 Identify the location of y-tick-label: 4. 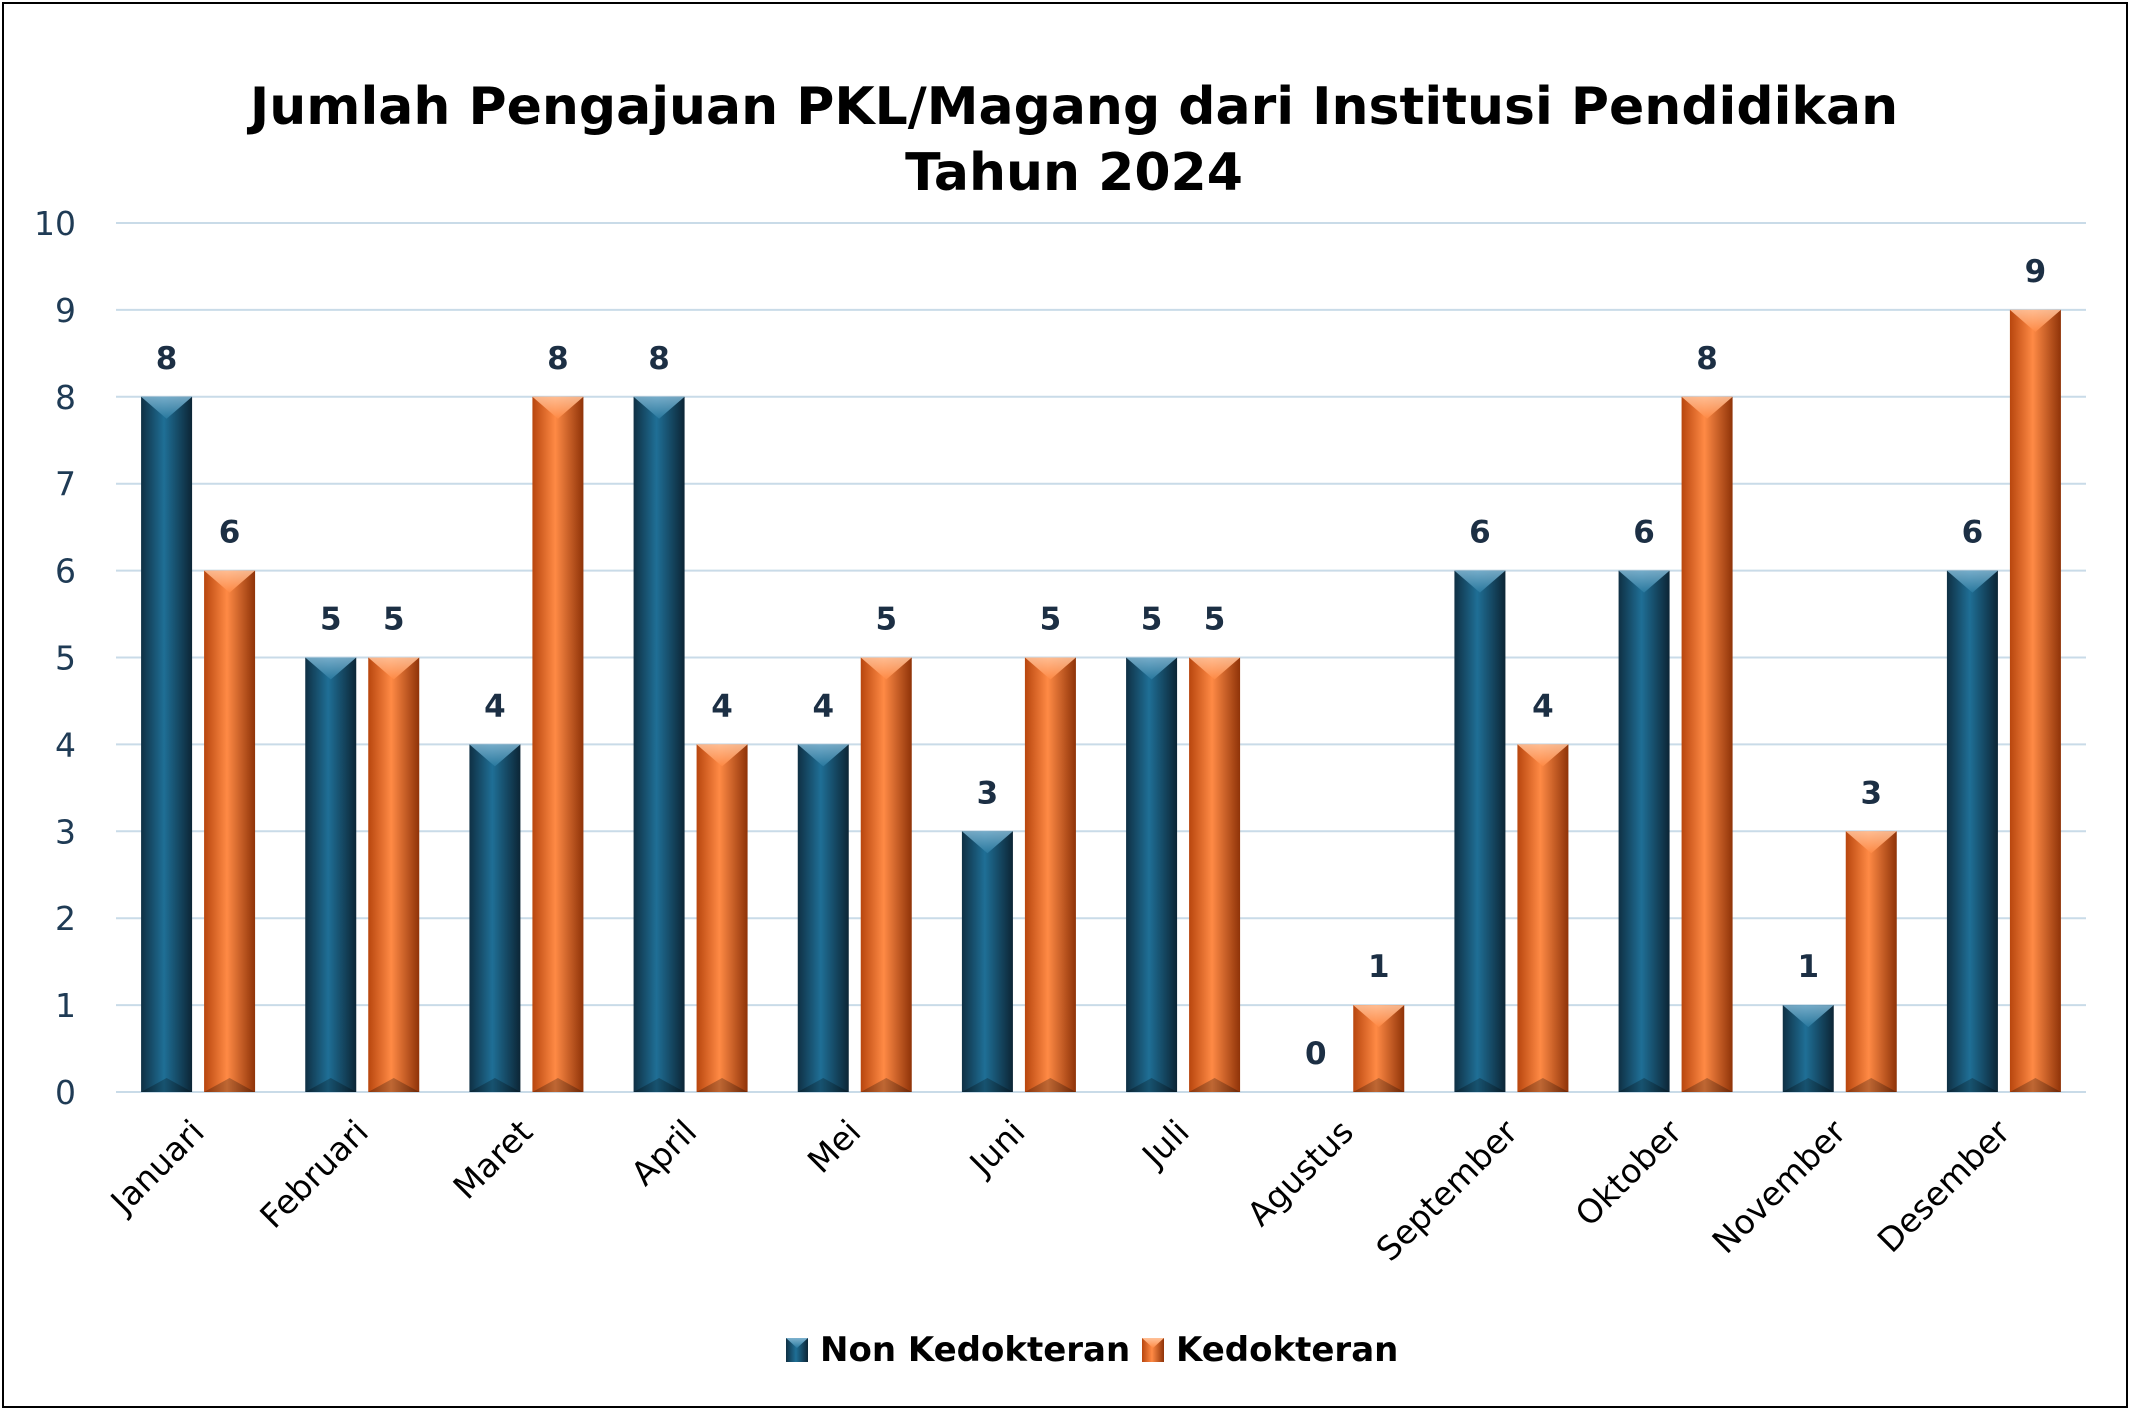
(65, 744).